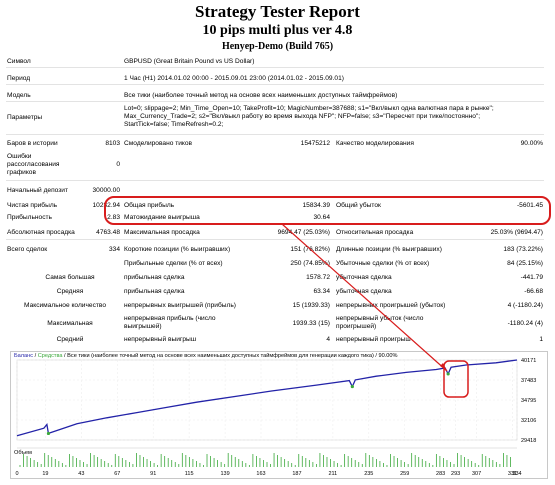 Image resolution: width=555 pixels, height=485 pixels. I want to click on profit-trades-value: 250 (74.85%), so click(310, 263).